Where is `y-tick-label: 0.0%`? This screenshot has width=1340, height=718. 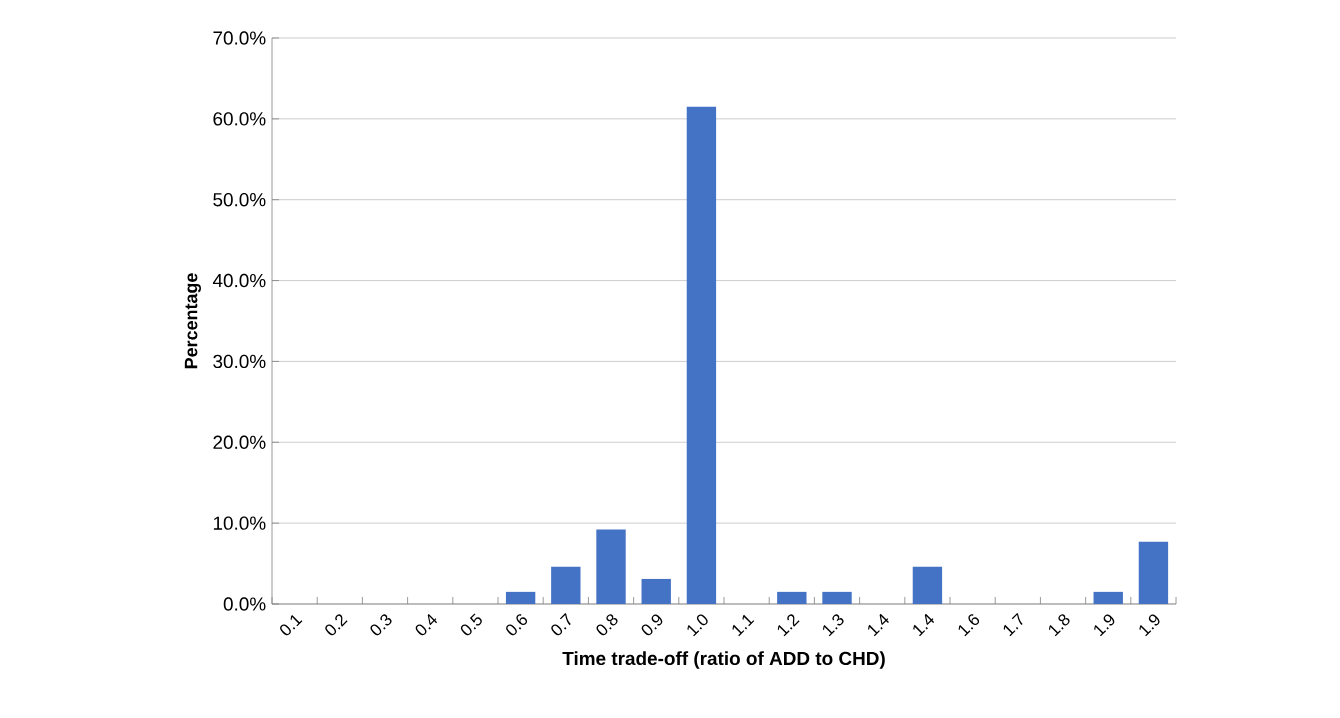 y-tick-label: 0.0% is located at coordinates (244, 604).